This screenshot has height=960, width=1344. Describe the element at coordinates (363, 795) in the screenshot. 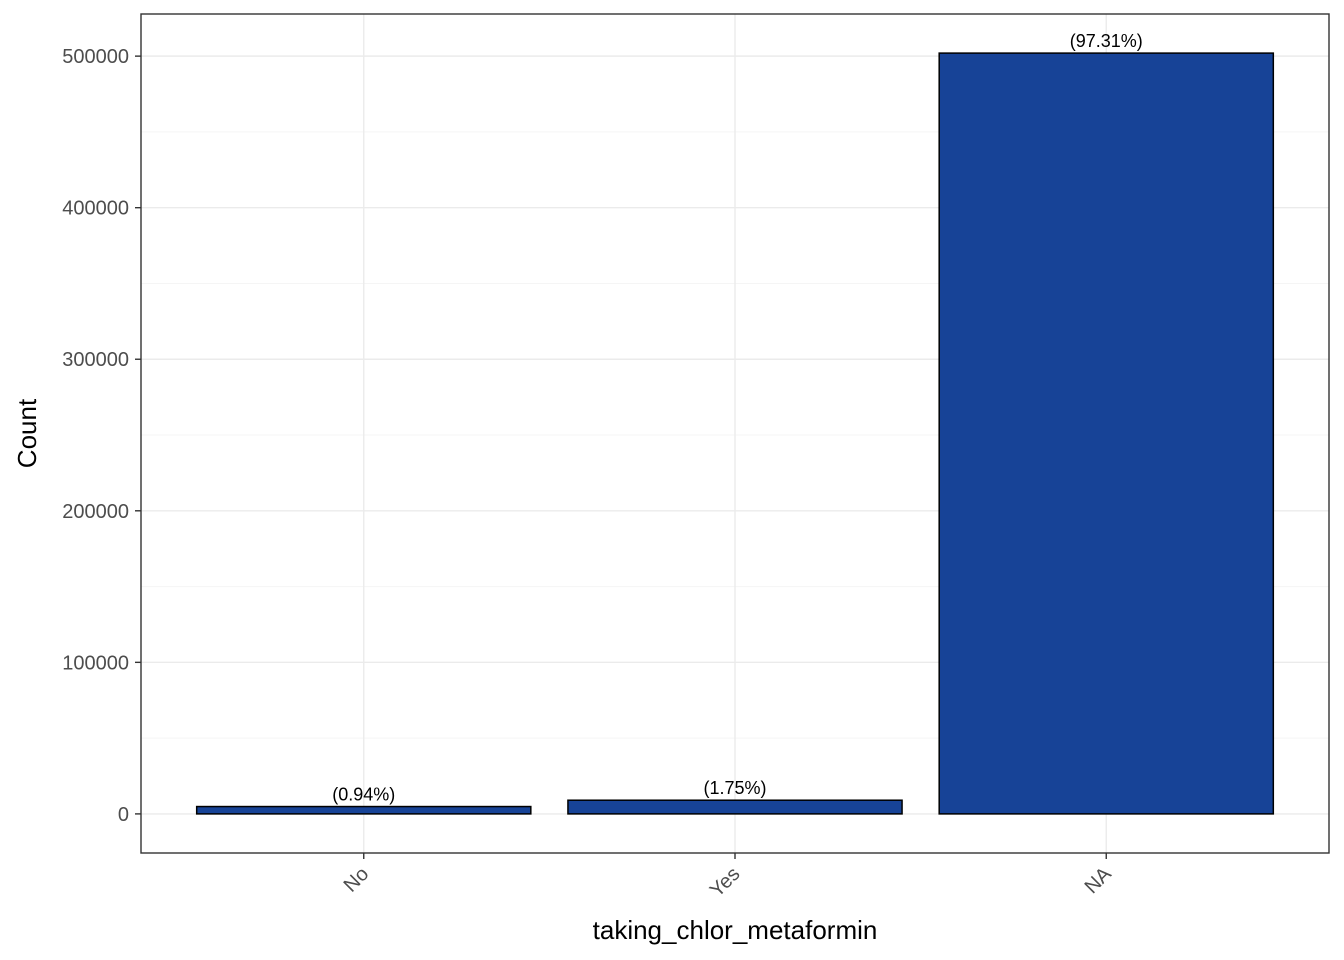

I see `bar-data-label: (0.94%)` at that location.